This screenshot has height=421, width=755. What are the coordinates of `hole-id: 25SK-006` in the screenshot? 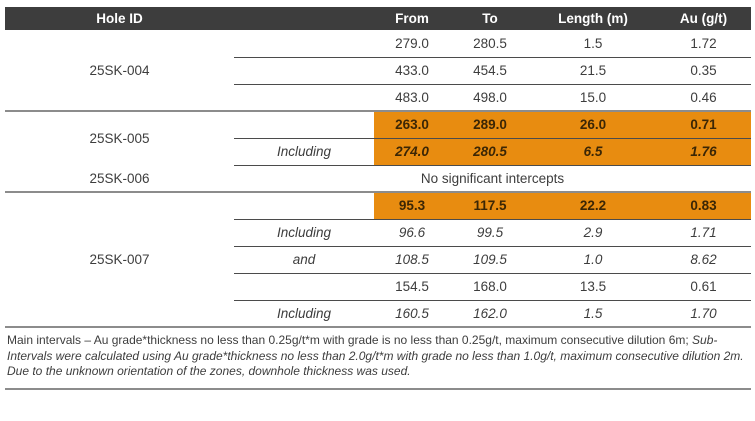 It's located at (119, 178).